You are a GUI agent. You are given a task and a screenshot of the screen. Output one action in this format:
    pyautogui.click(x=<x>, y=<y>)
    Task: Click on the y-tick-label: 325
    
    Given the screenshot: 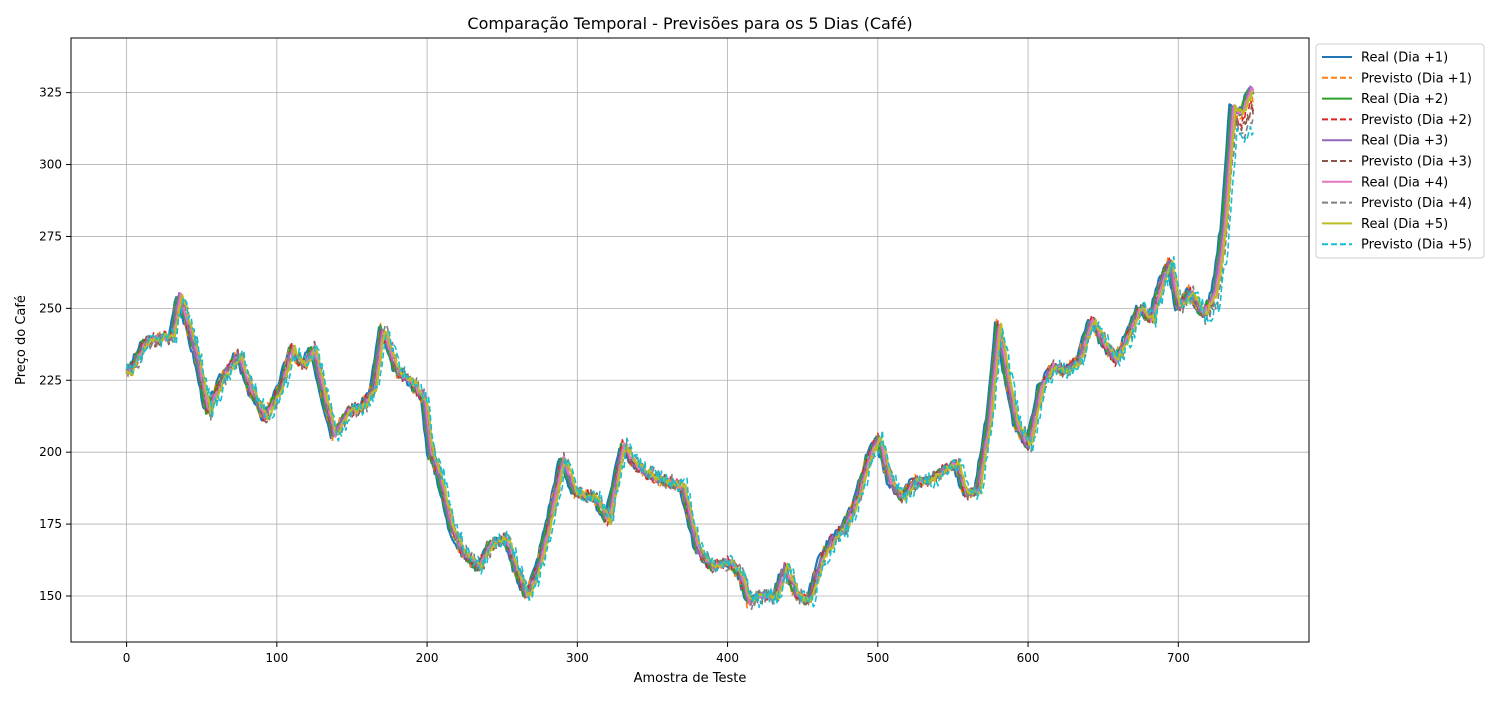 What is the action you would take?
    pyautogui.click(x=50, y=93)
    